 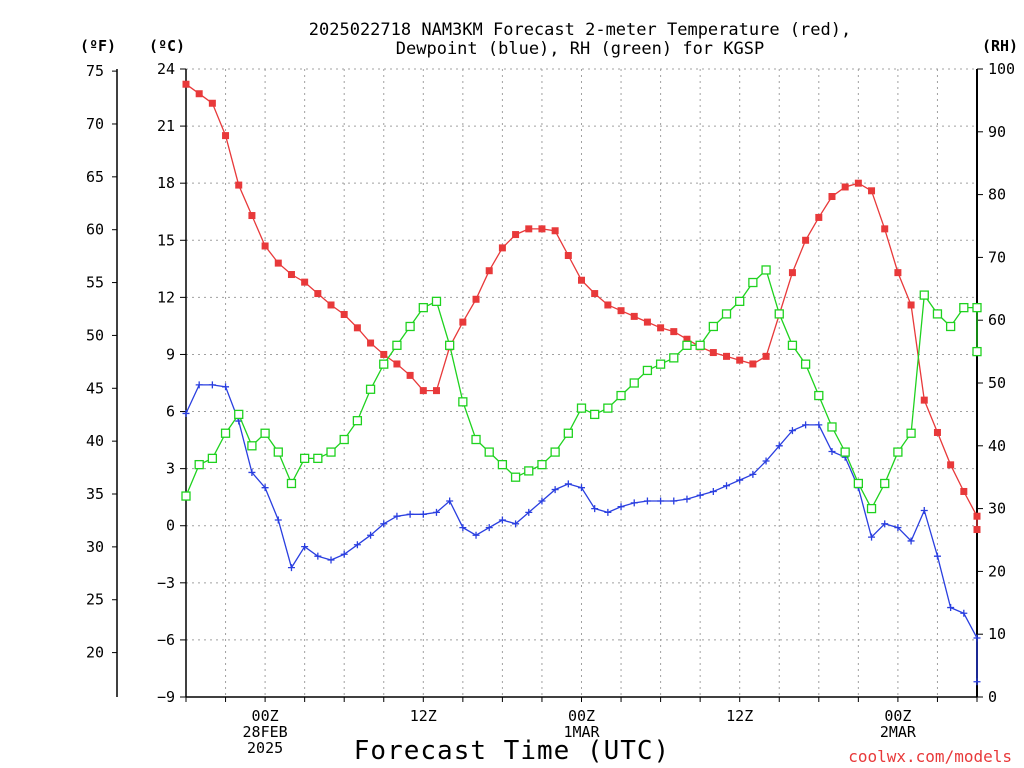 What do you see at coordinates (95, 388) in the screenshot?
I see `f-tick-label: 45` at bounding box center [95, 388].